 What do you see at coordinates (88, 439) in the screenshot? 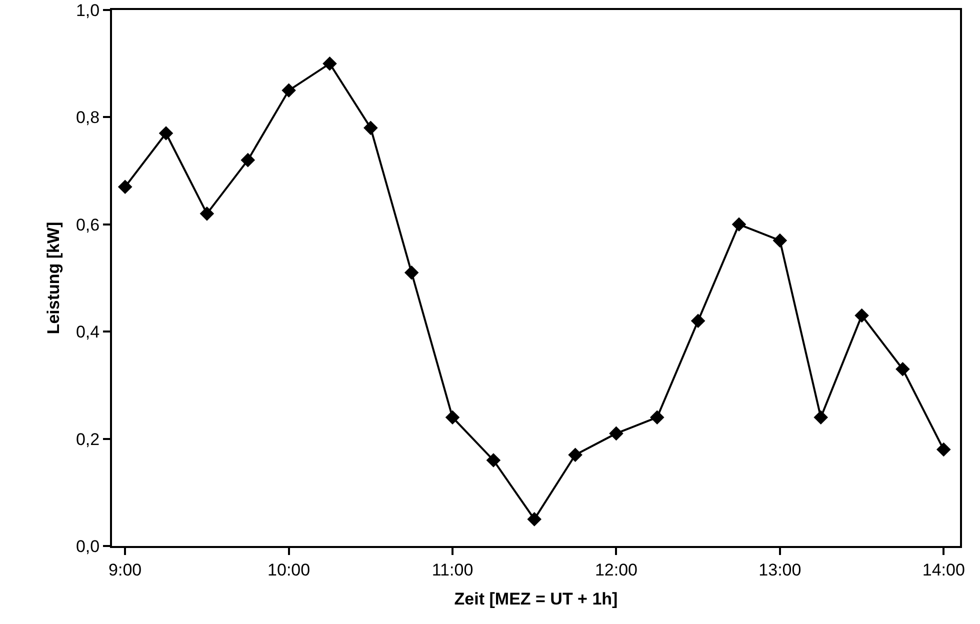
I see `y-tick-label: 0,2` at bounding box center [88, 439].